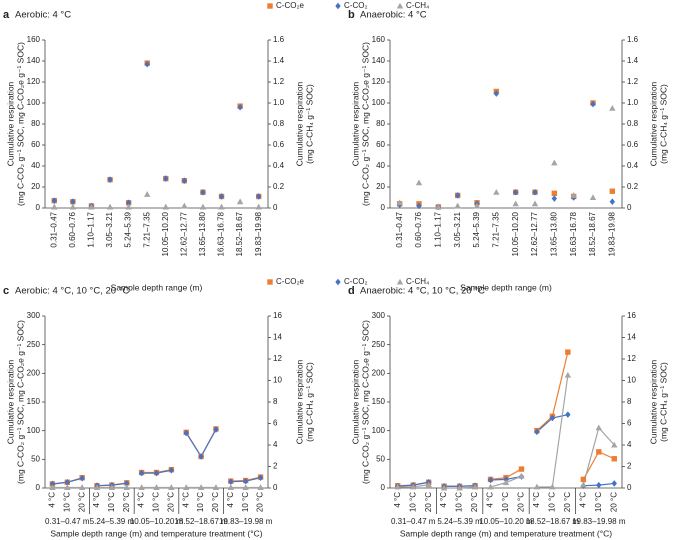  I want to click on y-tick-label: 40, so click(35, 165).